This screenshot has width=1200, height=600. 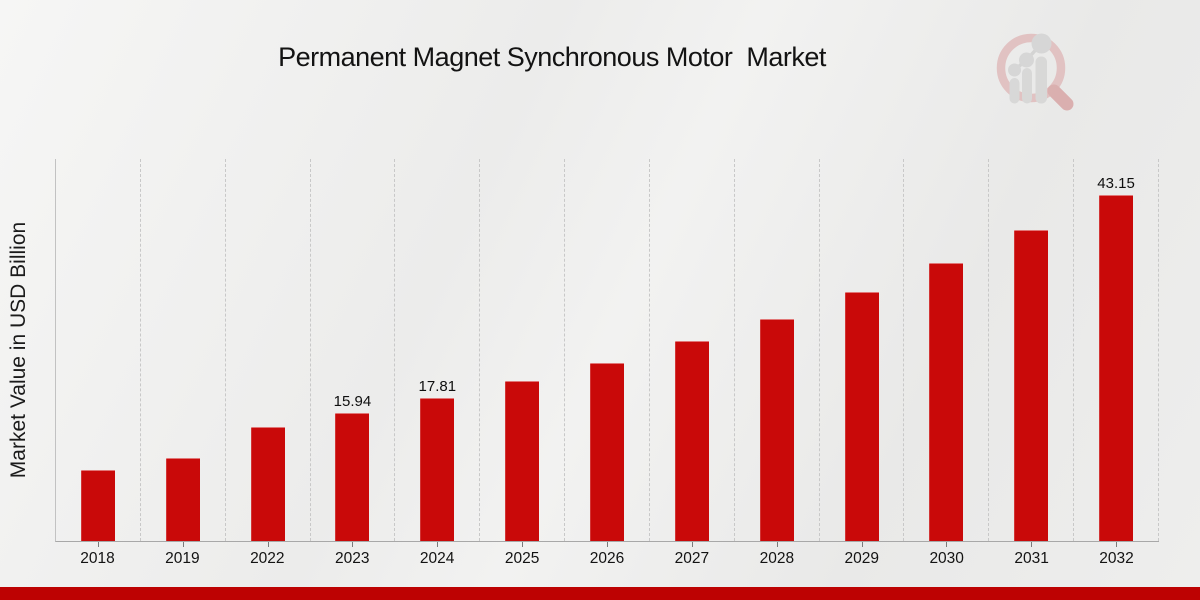 What do you see at coordinates (861, 416) in the screenshot?
I see `bar-2029` at bounding box center [861, 416].